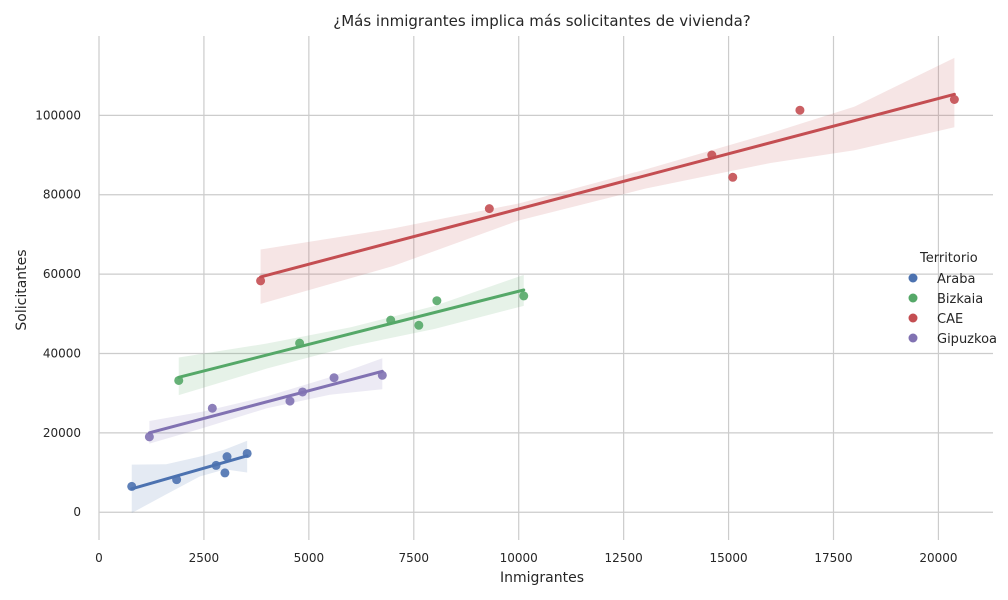 This screenshot has height=600, width=1008. What do you see at coordinates (265, 402) in the screenshot?
I see `fit-line-gipuzkoa` at bounding box center [265, 402].